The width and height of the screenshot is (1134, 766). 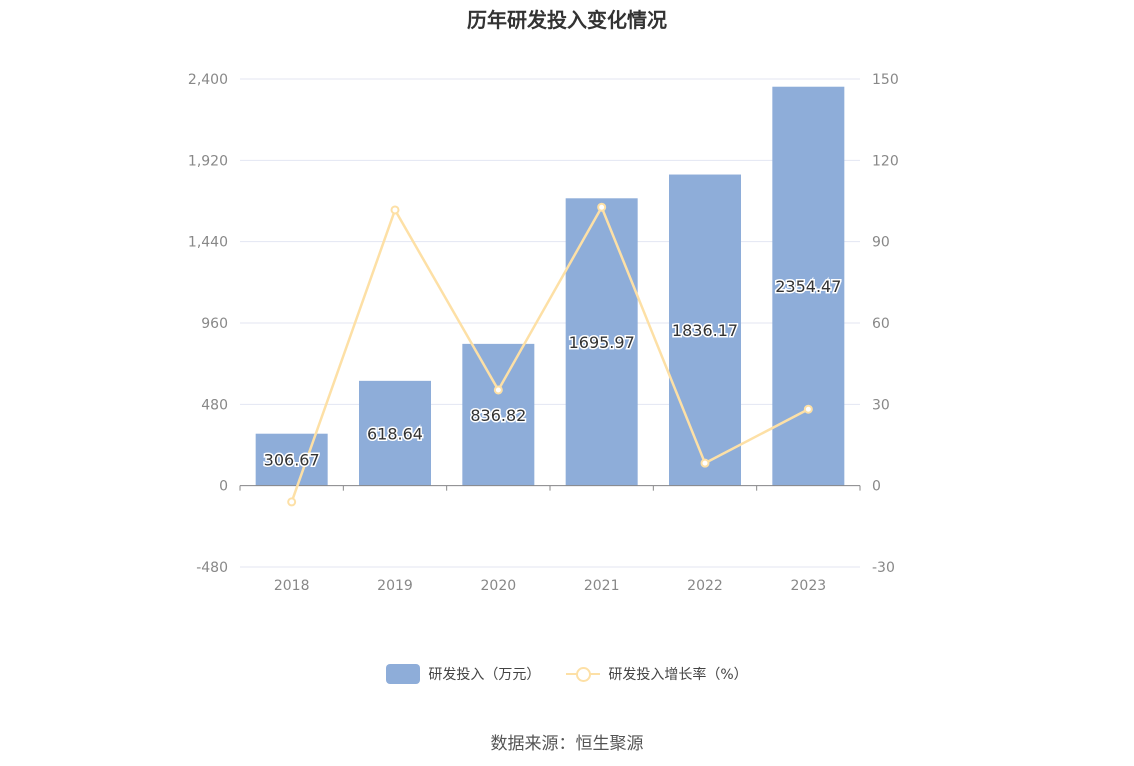 I want to click on right-tick-label: 120, so click(x=885, y=161).